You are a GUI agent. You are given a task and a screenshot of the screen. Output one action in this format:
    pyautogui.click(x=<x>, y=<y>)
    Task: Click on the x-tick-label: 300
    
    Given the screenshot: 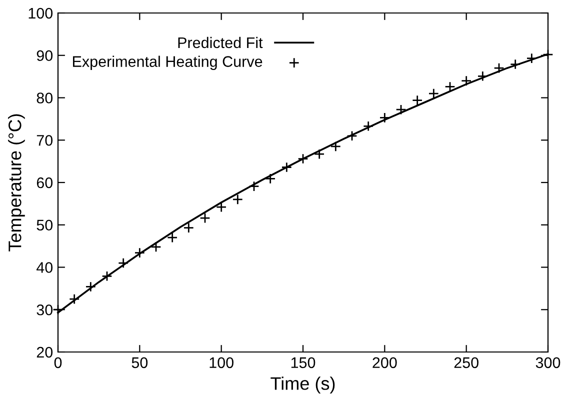 What is the action you would take?
    pyautogui.click(x=548, y=362)
    